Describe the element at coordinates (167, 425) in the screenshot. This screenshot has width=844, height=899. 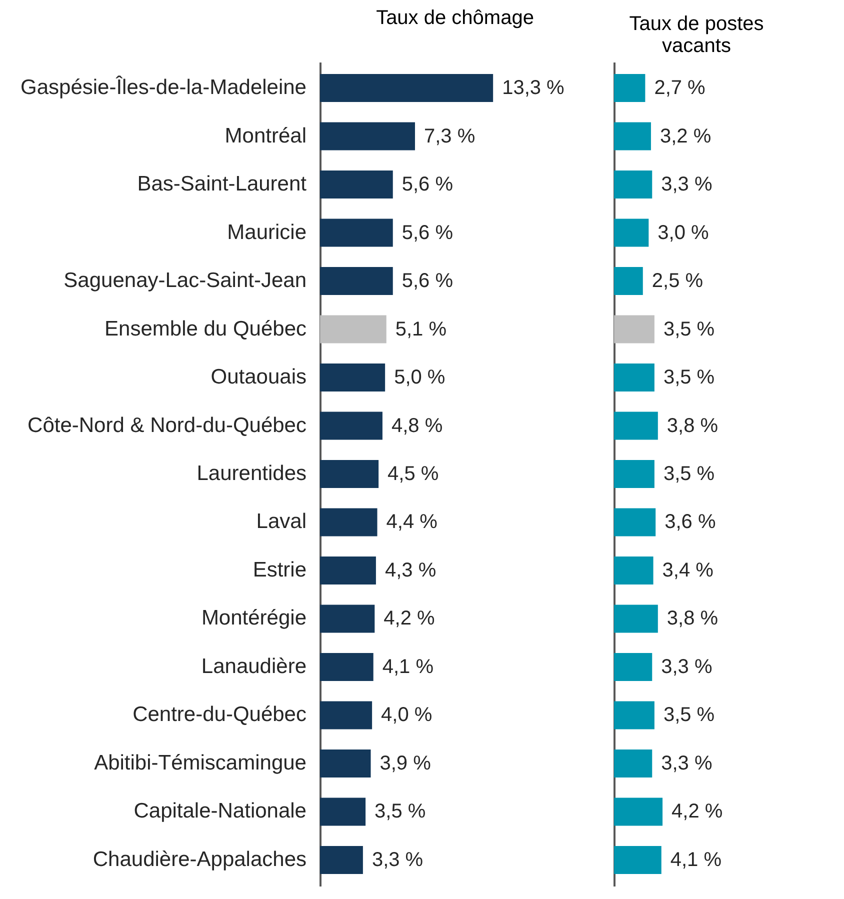
I see `y-tick-label: Côte-Nord & Nord-du-Québec` at that location.